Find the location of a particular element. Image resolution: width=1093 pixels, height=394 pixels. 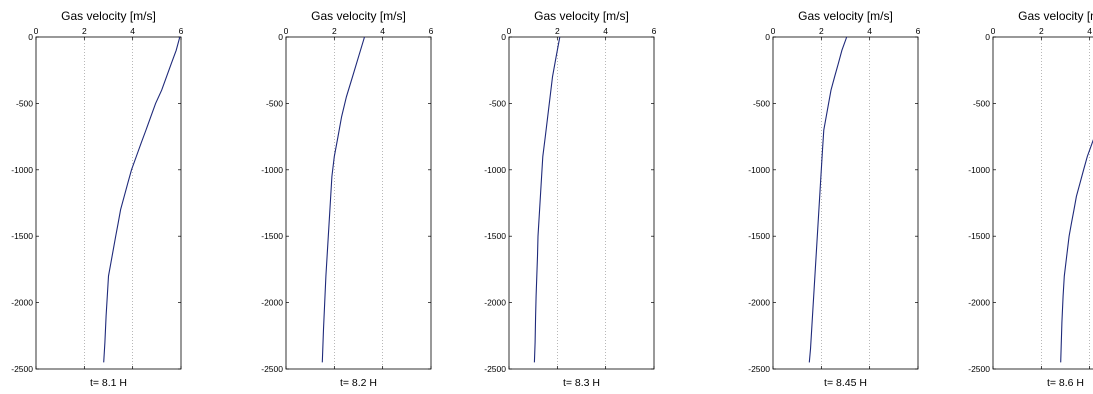

time-label: t= 8.2 H is located at coordinates (358, 383).